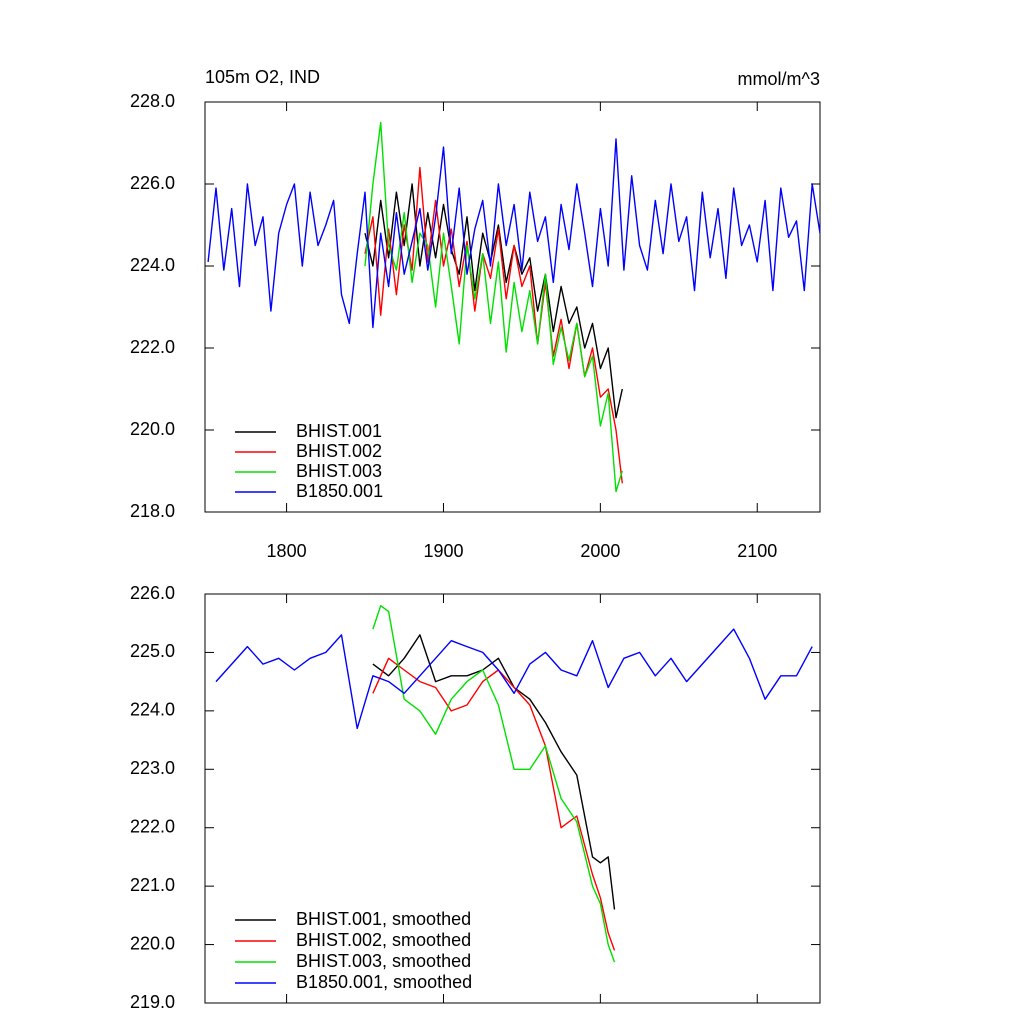 Image resolution: width=1024 pixels, height=1024 pixels. What do you see at coordinates (287, 551) in the screenshot?
I see `x-tick-label: 1800` at bounding box center [287, 551].